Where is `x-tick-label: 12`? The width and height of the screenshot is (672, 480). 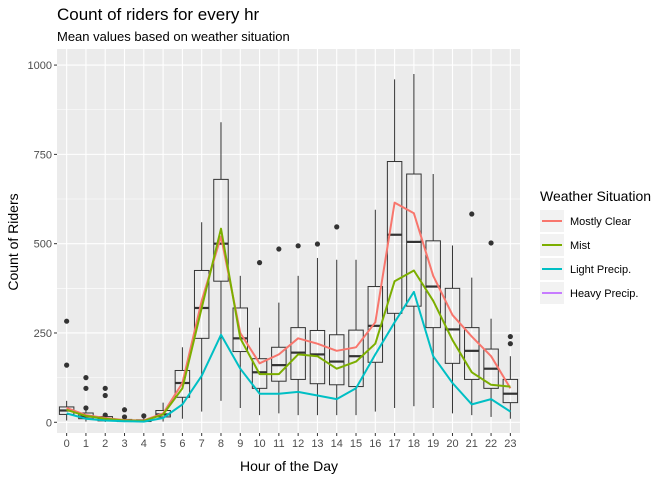
x-tick-label: 12 is located at coordinates (298, 444).